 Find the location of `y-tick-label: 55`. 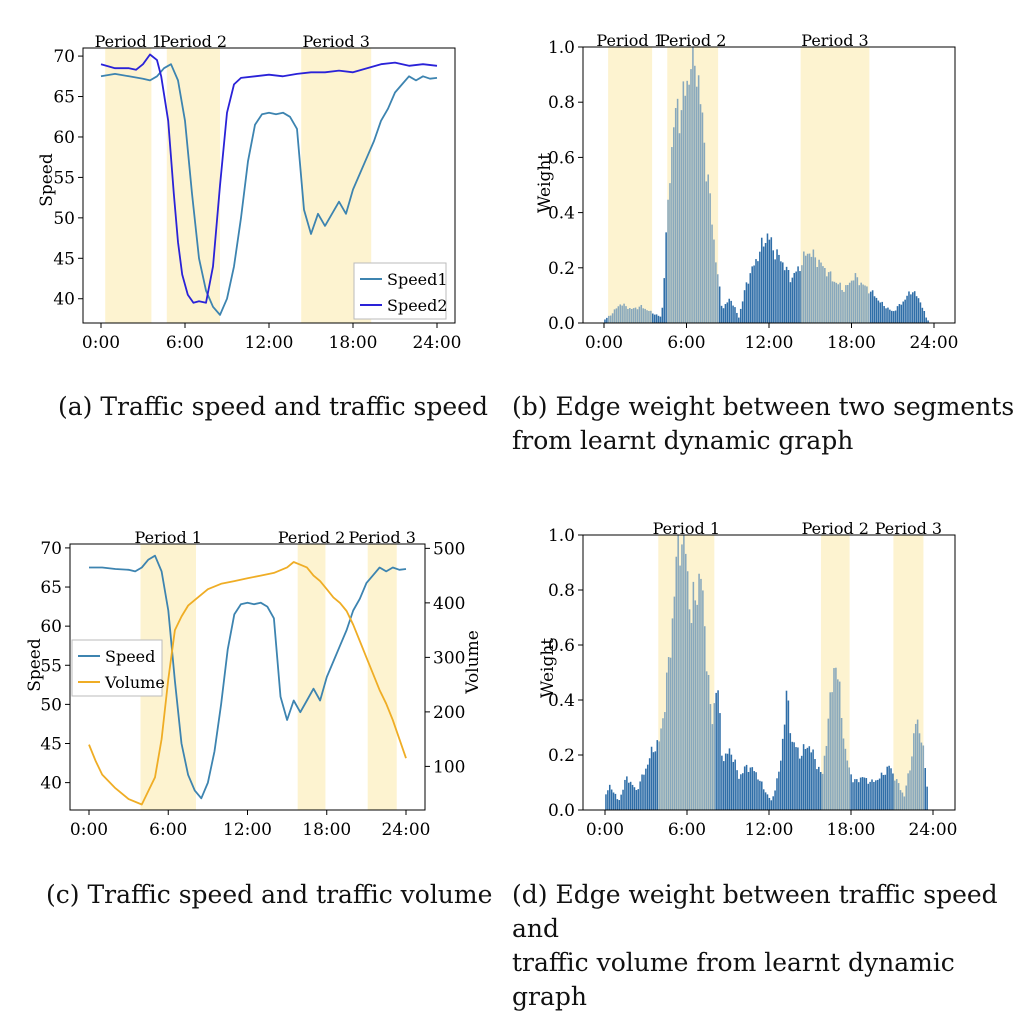

y-tick-label: 55 is located at coordinates (64, 178).